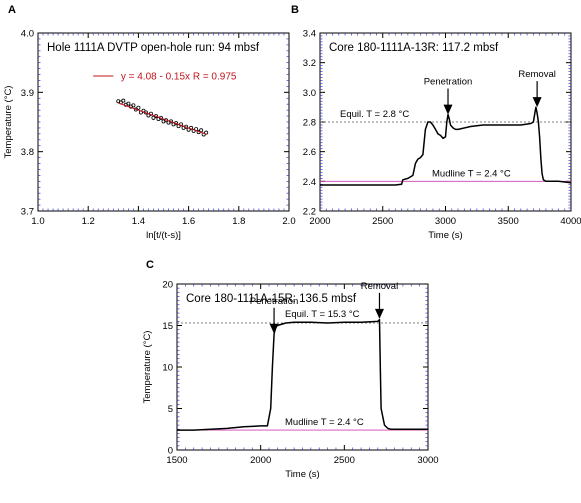 The image size is (581, 503). I want to click on y-tick-label: 2.6, so click(309, 152).